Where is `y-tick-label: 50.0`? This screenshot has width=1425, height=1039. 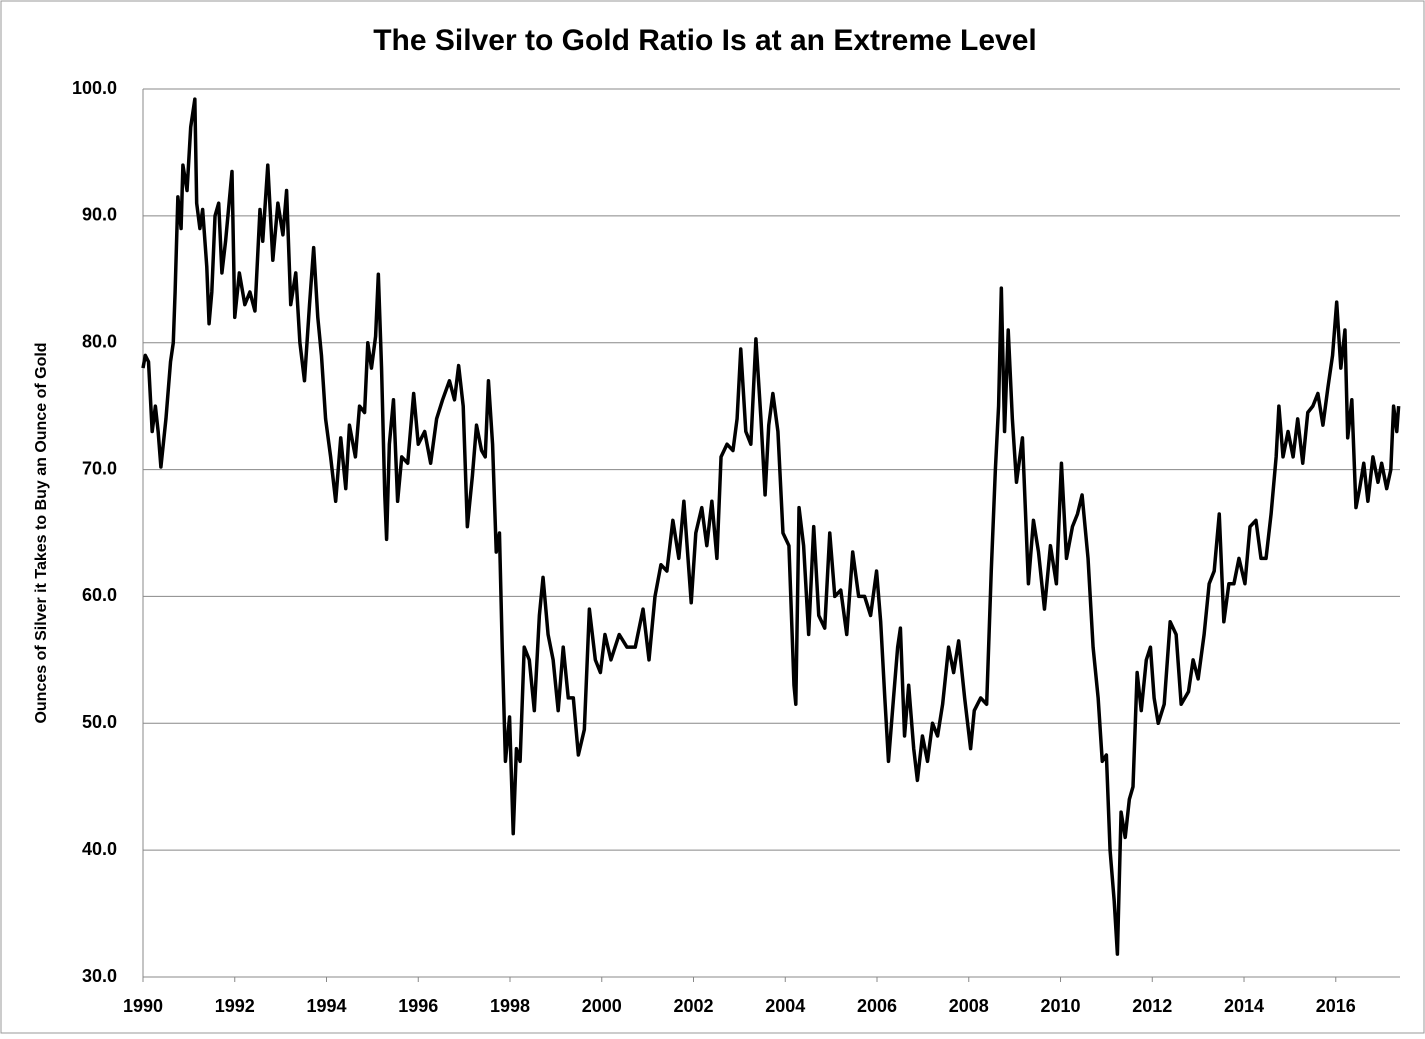
y-tick-label: 50.0 is located at coordinates (99, 722).